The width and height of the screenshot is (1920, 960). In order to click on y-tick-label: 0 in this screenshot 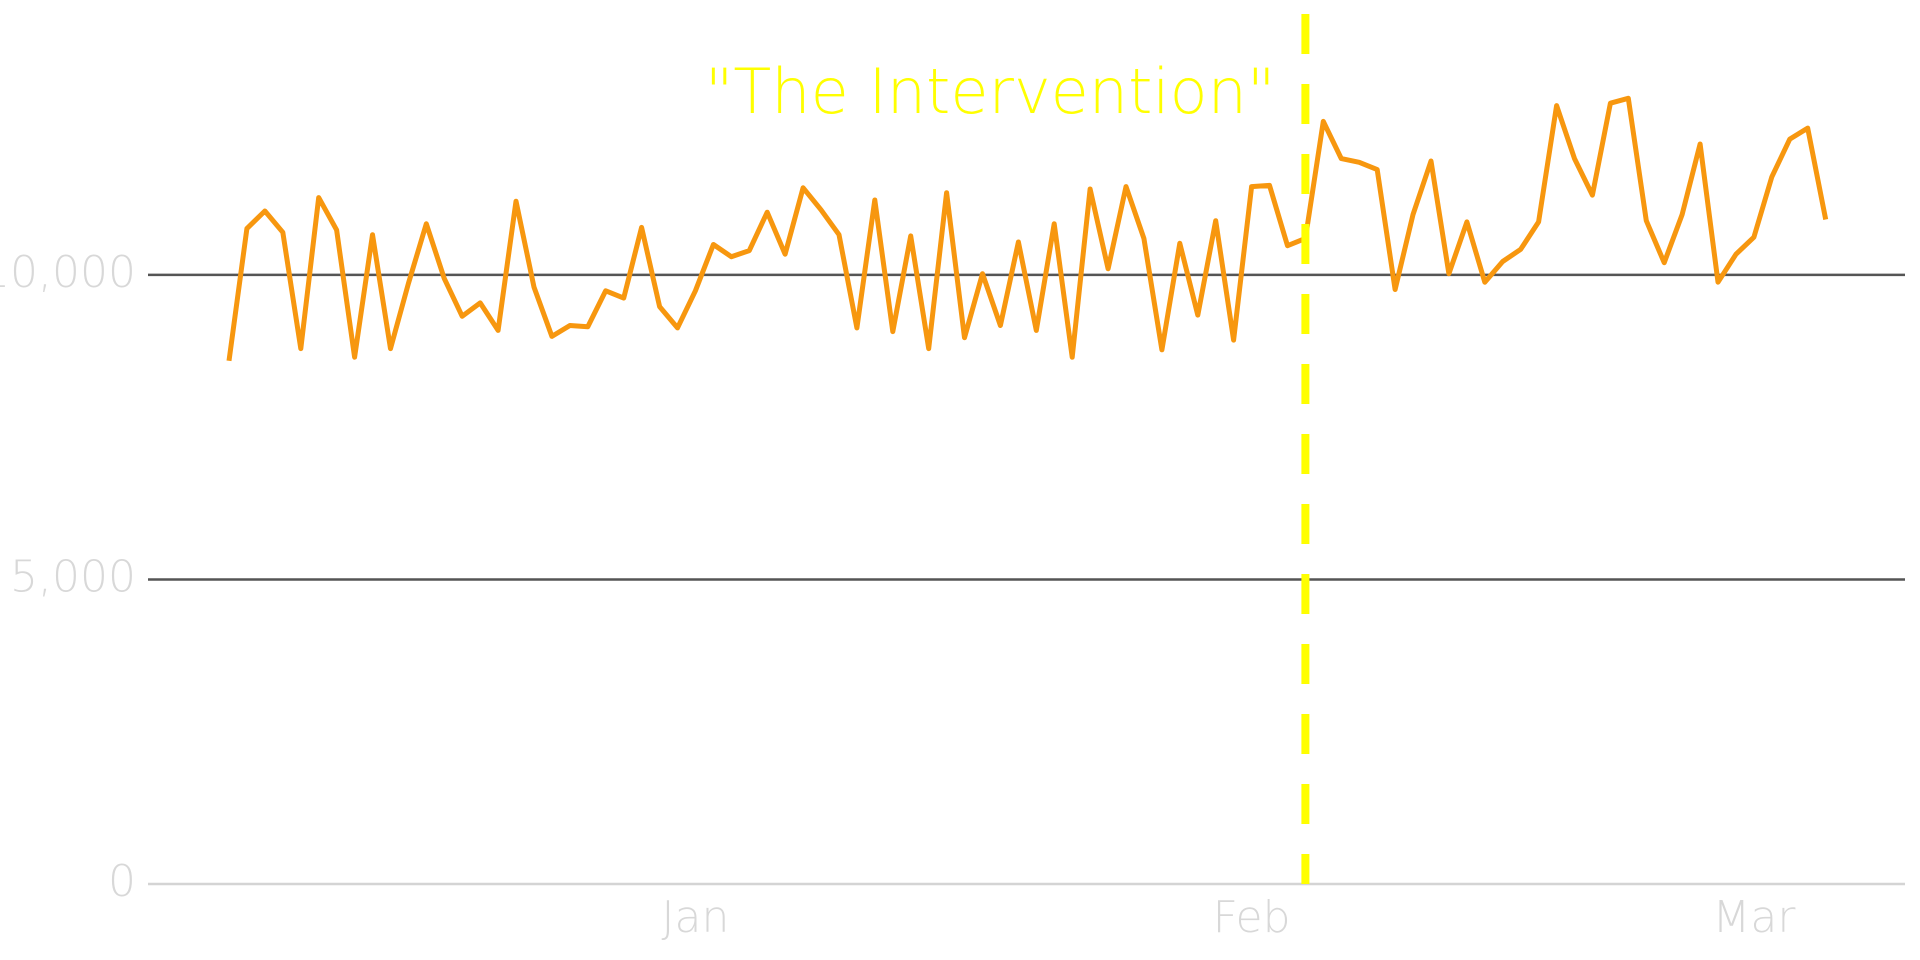, I will do `click(122, 881)`.